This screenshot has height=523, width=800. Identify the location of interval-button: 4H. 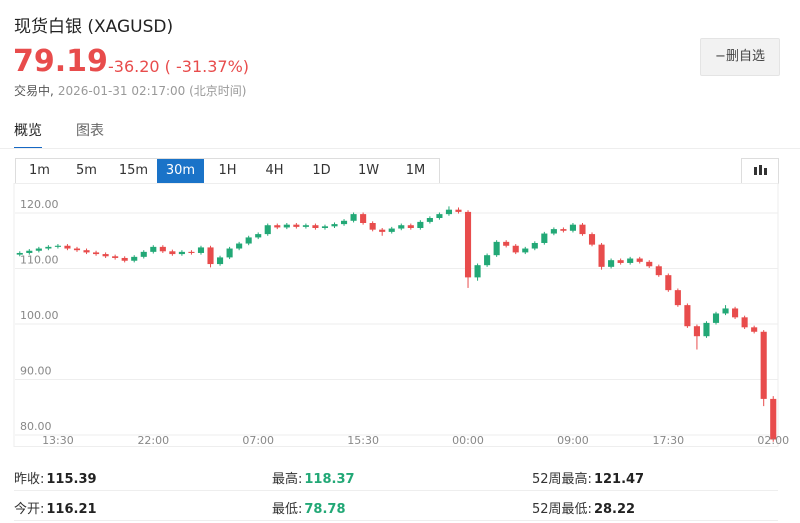
(274, 170).